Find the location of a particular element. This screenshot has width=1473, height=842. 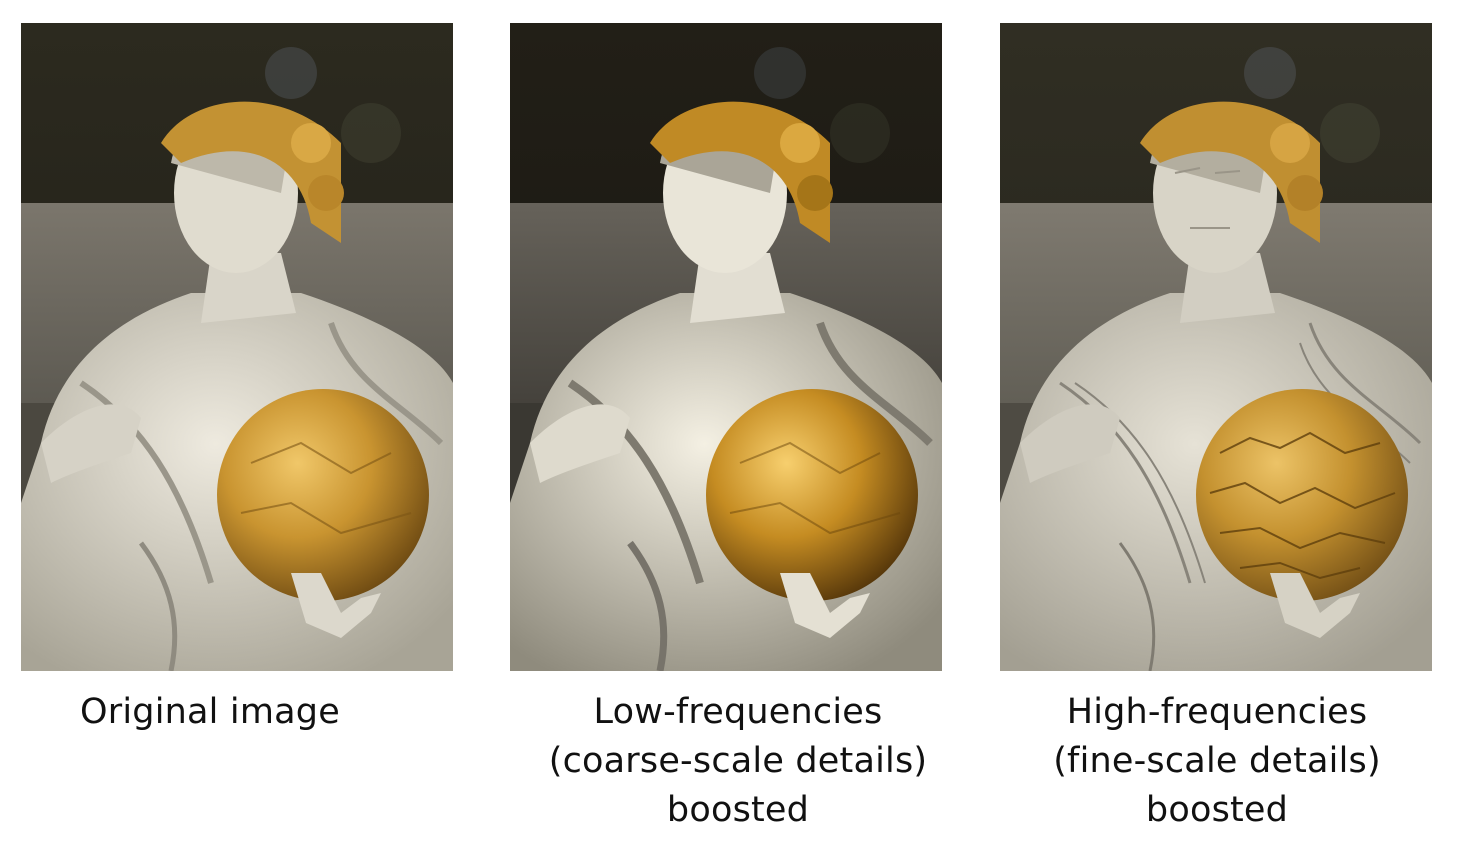

caption-line: Low-frequencies is located at coordinates (738, 712).